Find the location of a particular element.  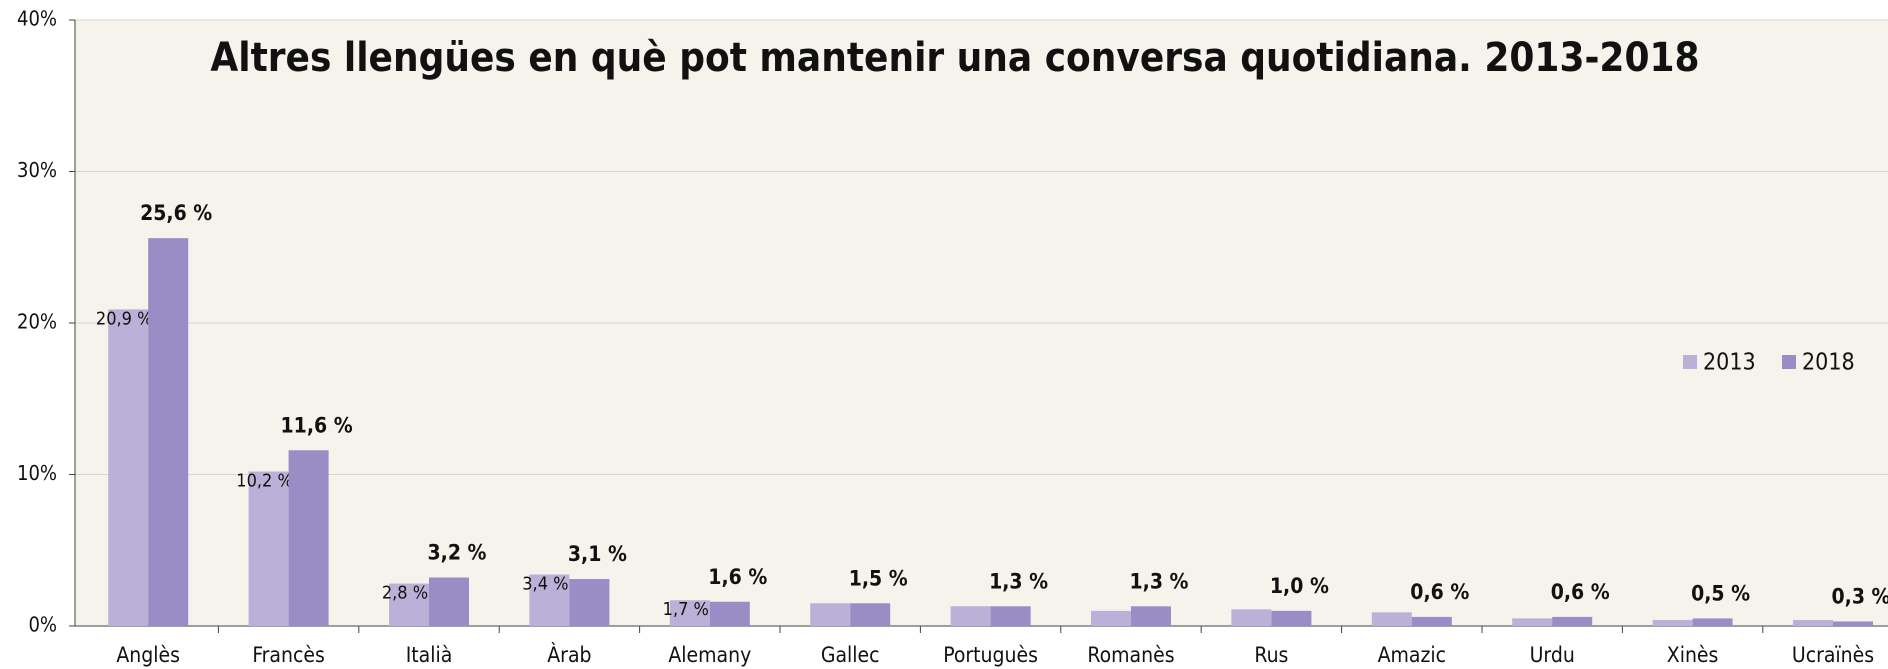

y-tick-label: 40% is located at coordinates (37, 19).